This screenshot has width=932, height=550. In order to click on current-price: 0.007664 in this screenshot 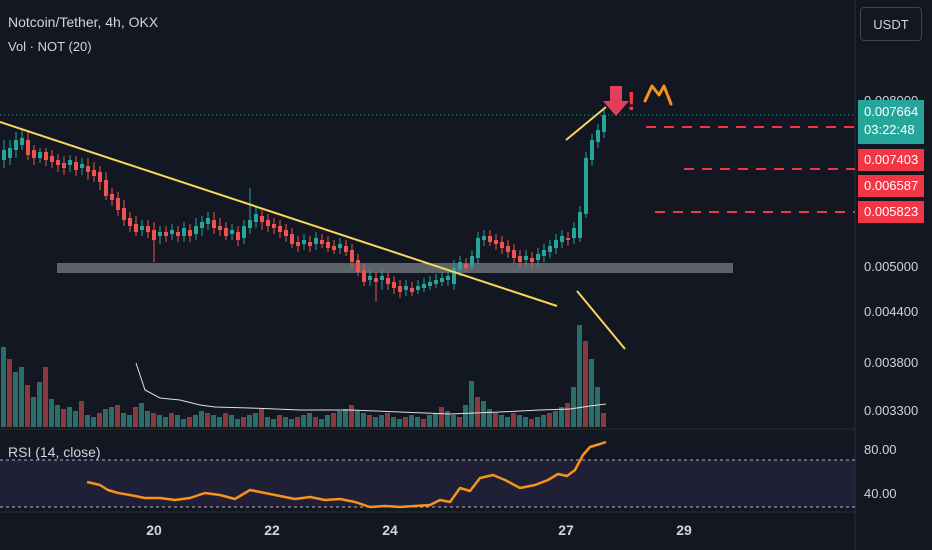, I will do `click(891, 111)`.